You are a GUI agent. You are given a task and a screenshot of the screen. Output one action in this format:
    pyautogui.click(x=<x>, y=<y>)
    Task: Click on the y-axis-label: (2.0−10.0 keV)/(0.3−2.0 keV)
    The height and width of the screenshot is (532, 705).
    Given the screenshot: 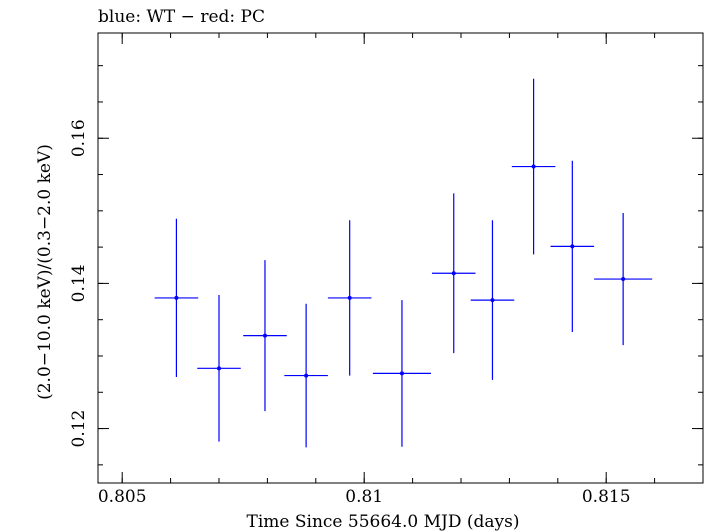 What is the action you would take?
    pyautogui.click(x=45, y=272)
    